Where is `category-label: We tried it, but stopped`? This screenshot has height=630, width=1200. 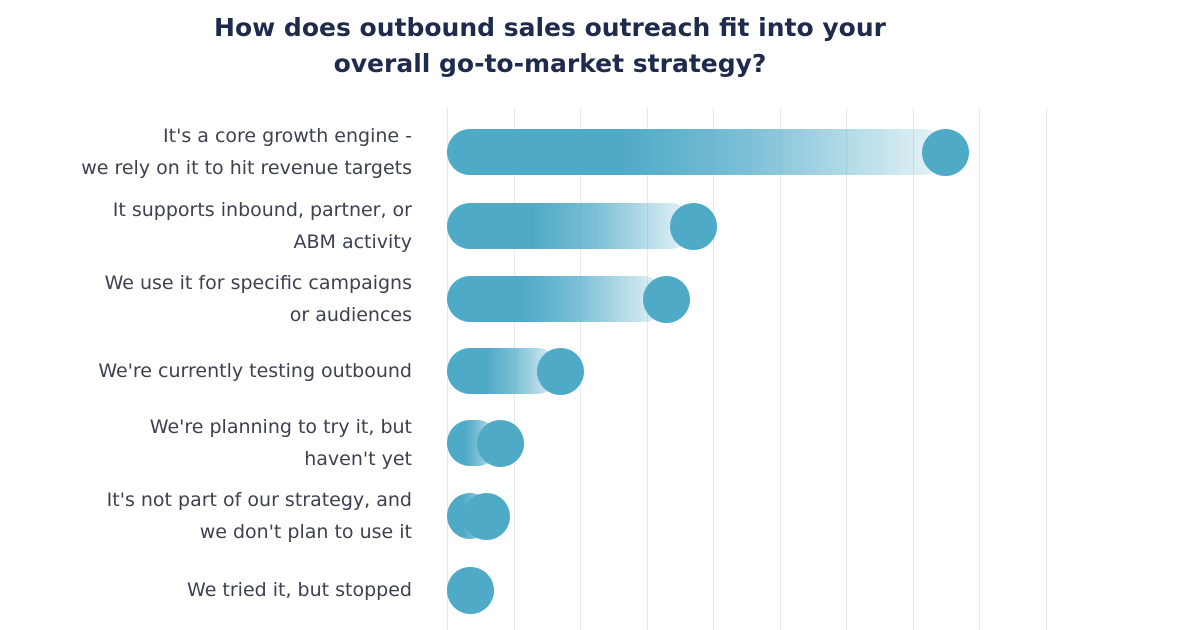
category-label: We tried it, but stopped is located at coordinates (299, 590).